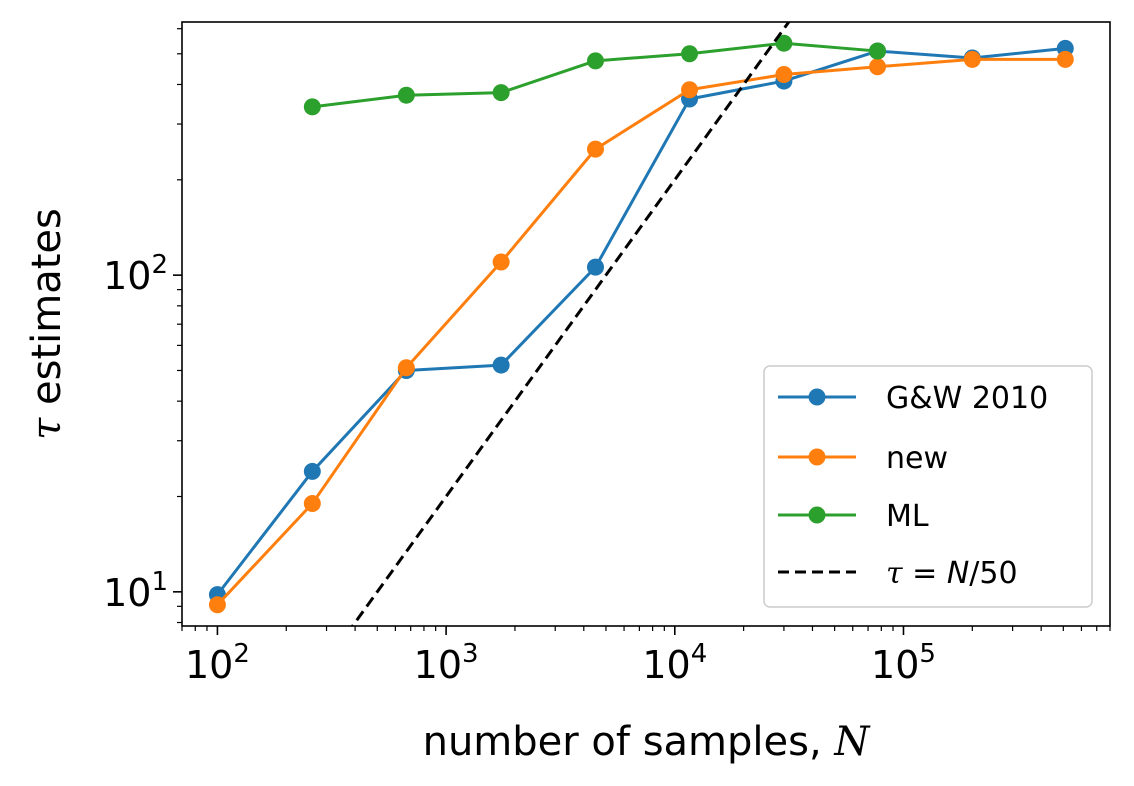 The image size is (1134, 786). I want to click on legend-item: new, so click(863, 458).